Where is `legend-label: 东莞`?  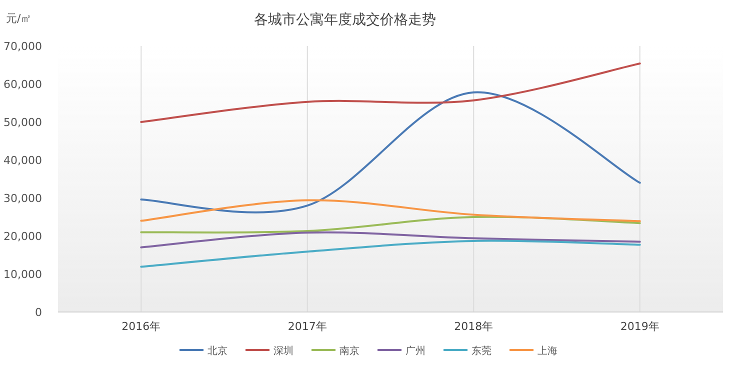 legend-label: 东莞 is located at coordinates (482, 351).